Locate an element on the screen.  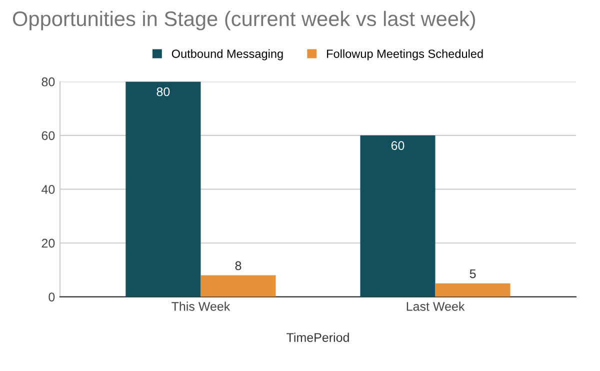
y-tick-label: 40 is located at coordinates (48, 189).